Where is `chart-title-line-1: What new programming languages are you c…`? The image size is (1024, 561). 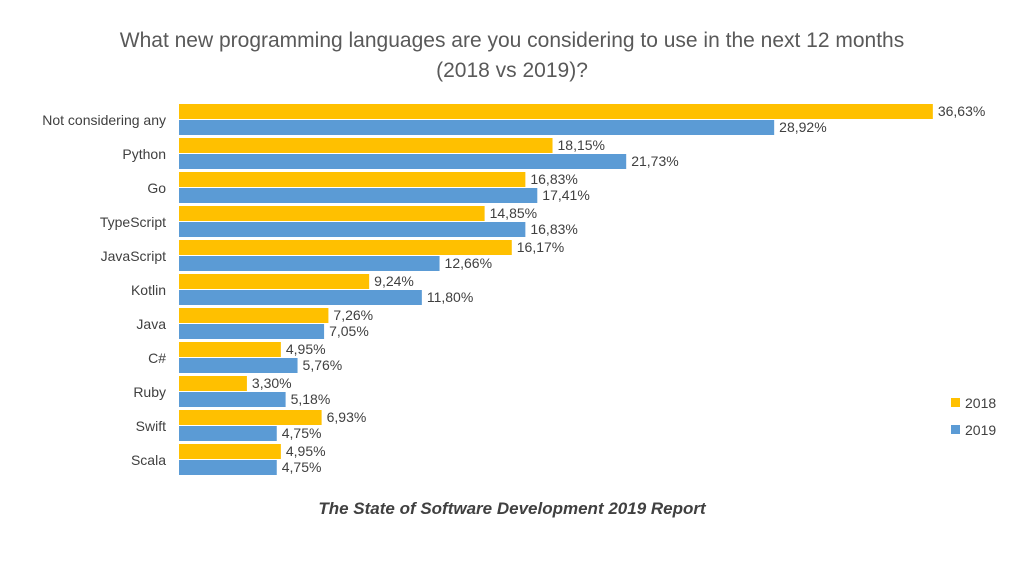
chart-title-line-1: What new programming languages are you c… is located at coordinates (512, 40).